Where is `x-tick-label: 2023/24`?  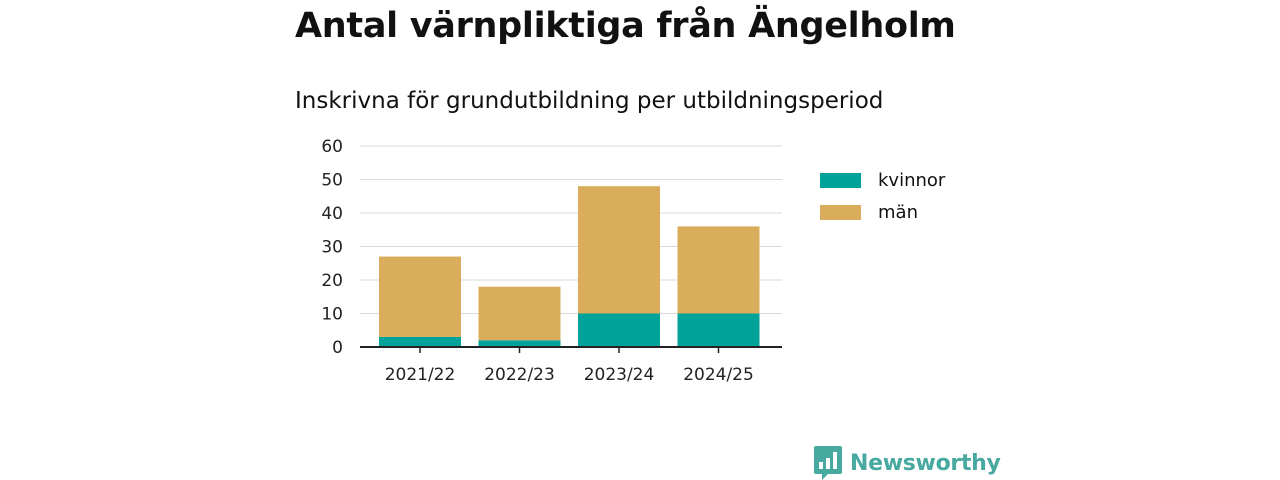
x-tick-label: 2023/24 is located at coordinates (619, 375).